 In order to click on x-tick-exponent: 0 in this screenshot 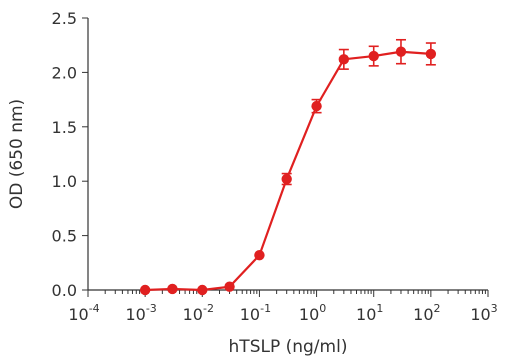, I will do `click(322, 308)`.